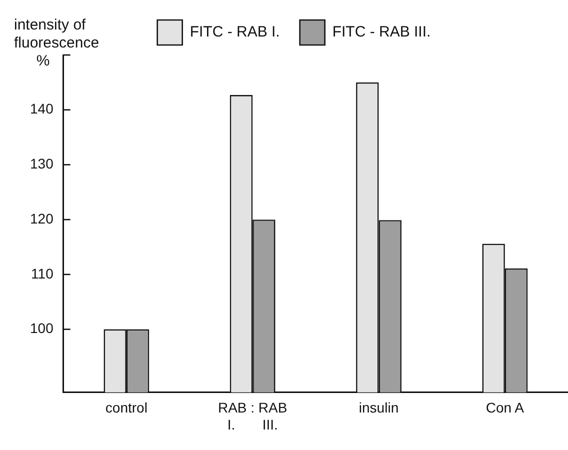 This screenshot has width=568, height=450. What do you see at coordinates (381, 32) in the screenshot?
I see `legend-label: FITC - RAB III.` at bounding box center [381, 32].